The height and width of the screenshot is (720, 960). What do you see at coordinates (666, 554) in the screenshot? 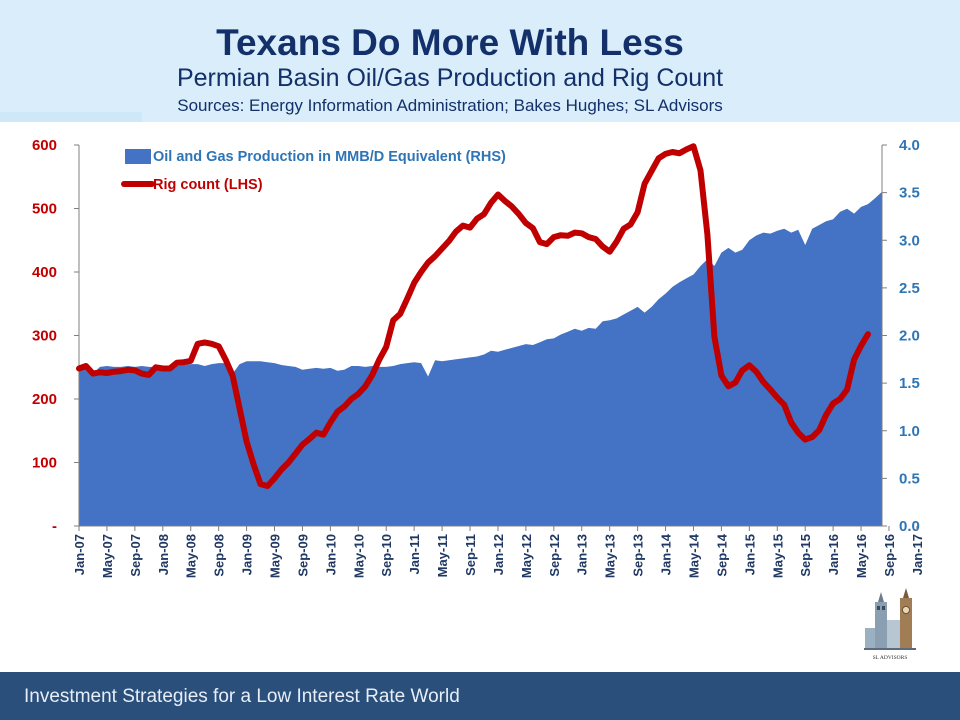
I see `x-axis-tick-label: Jan-14` at bounding box center [666, 554].